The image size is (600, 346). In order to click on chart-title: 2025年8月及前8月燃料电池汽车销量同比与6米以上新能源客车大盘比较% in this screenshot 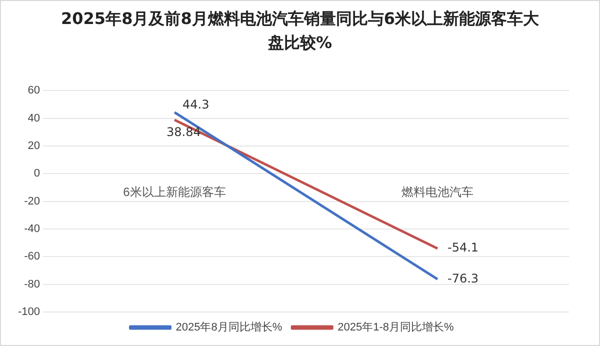, I will do `click(300, 31)`.